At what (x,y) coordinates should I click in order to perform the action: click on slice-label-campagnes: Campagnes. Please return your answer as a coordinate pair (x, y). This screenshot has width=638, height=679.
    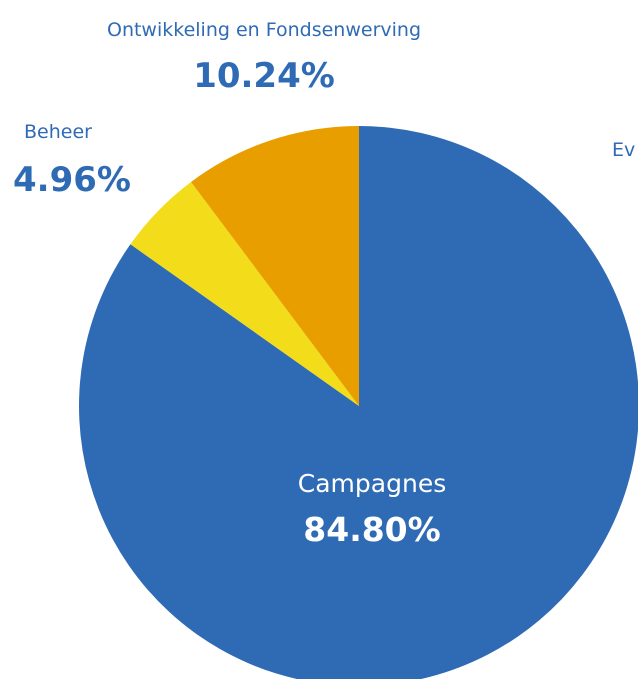
    Looking at the image, I should click on (372, 483).